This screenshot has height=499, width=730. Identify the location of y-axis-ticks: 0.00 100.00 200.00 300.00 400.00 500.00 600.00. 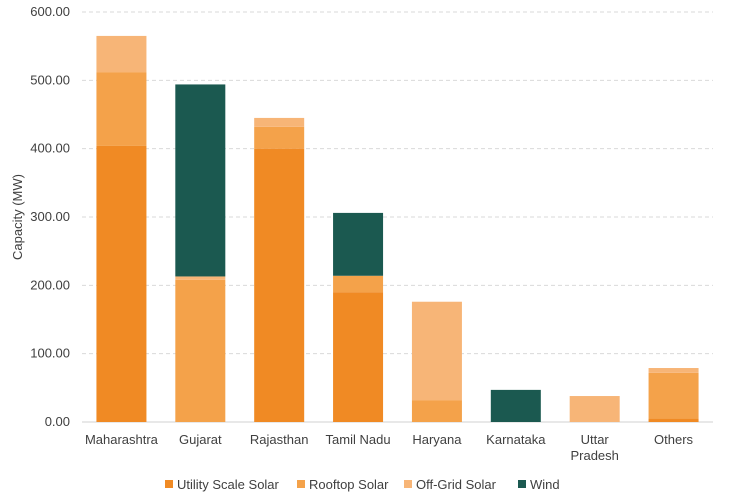
(50, 216).